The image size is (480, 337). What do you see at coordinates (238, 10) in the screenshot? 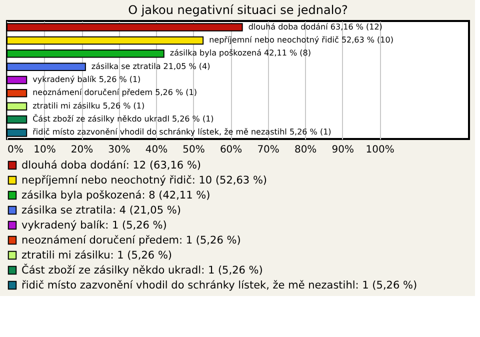
I see `chart-title: O jakou negativní situaci se jednalo?` at bounding box center [238, 10].